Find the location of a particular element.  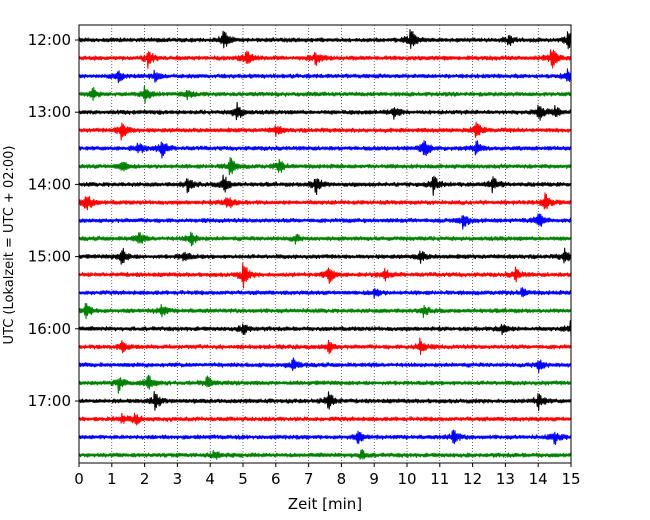

x-tick-label-6: 6 is located at coordinates (276, 479).